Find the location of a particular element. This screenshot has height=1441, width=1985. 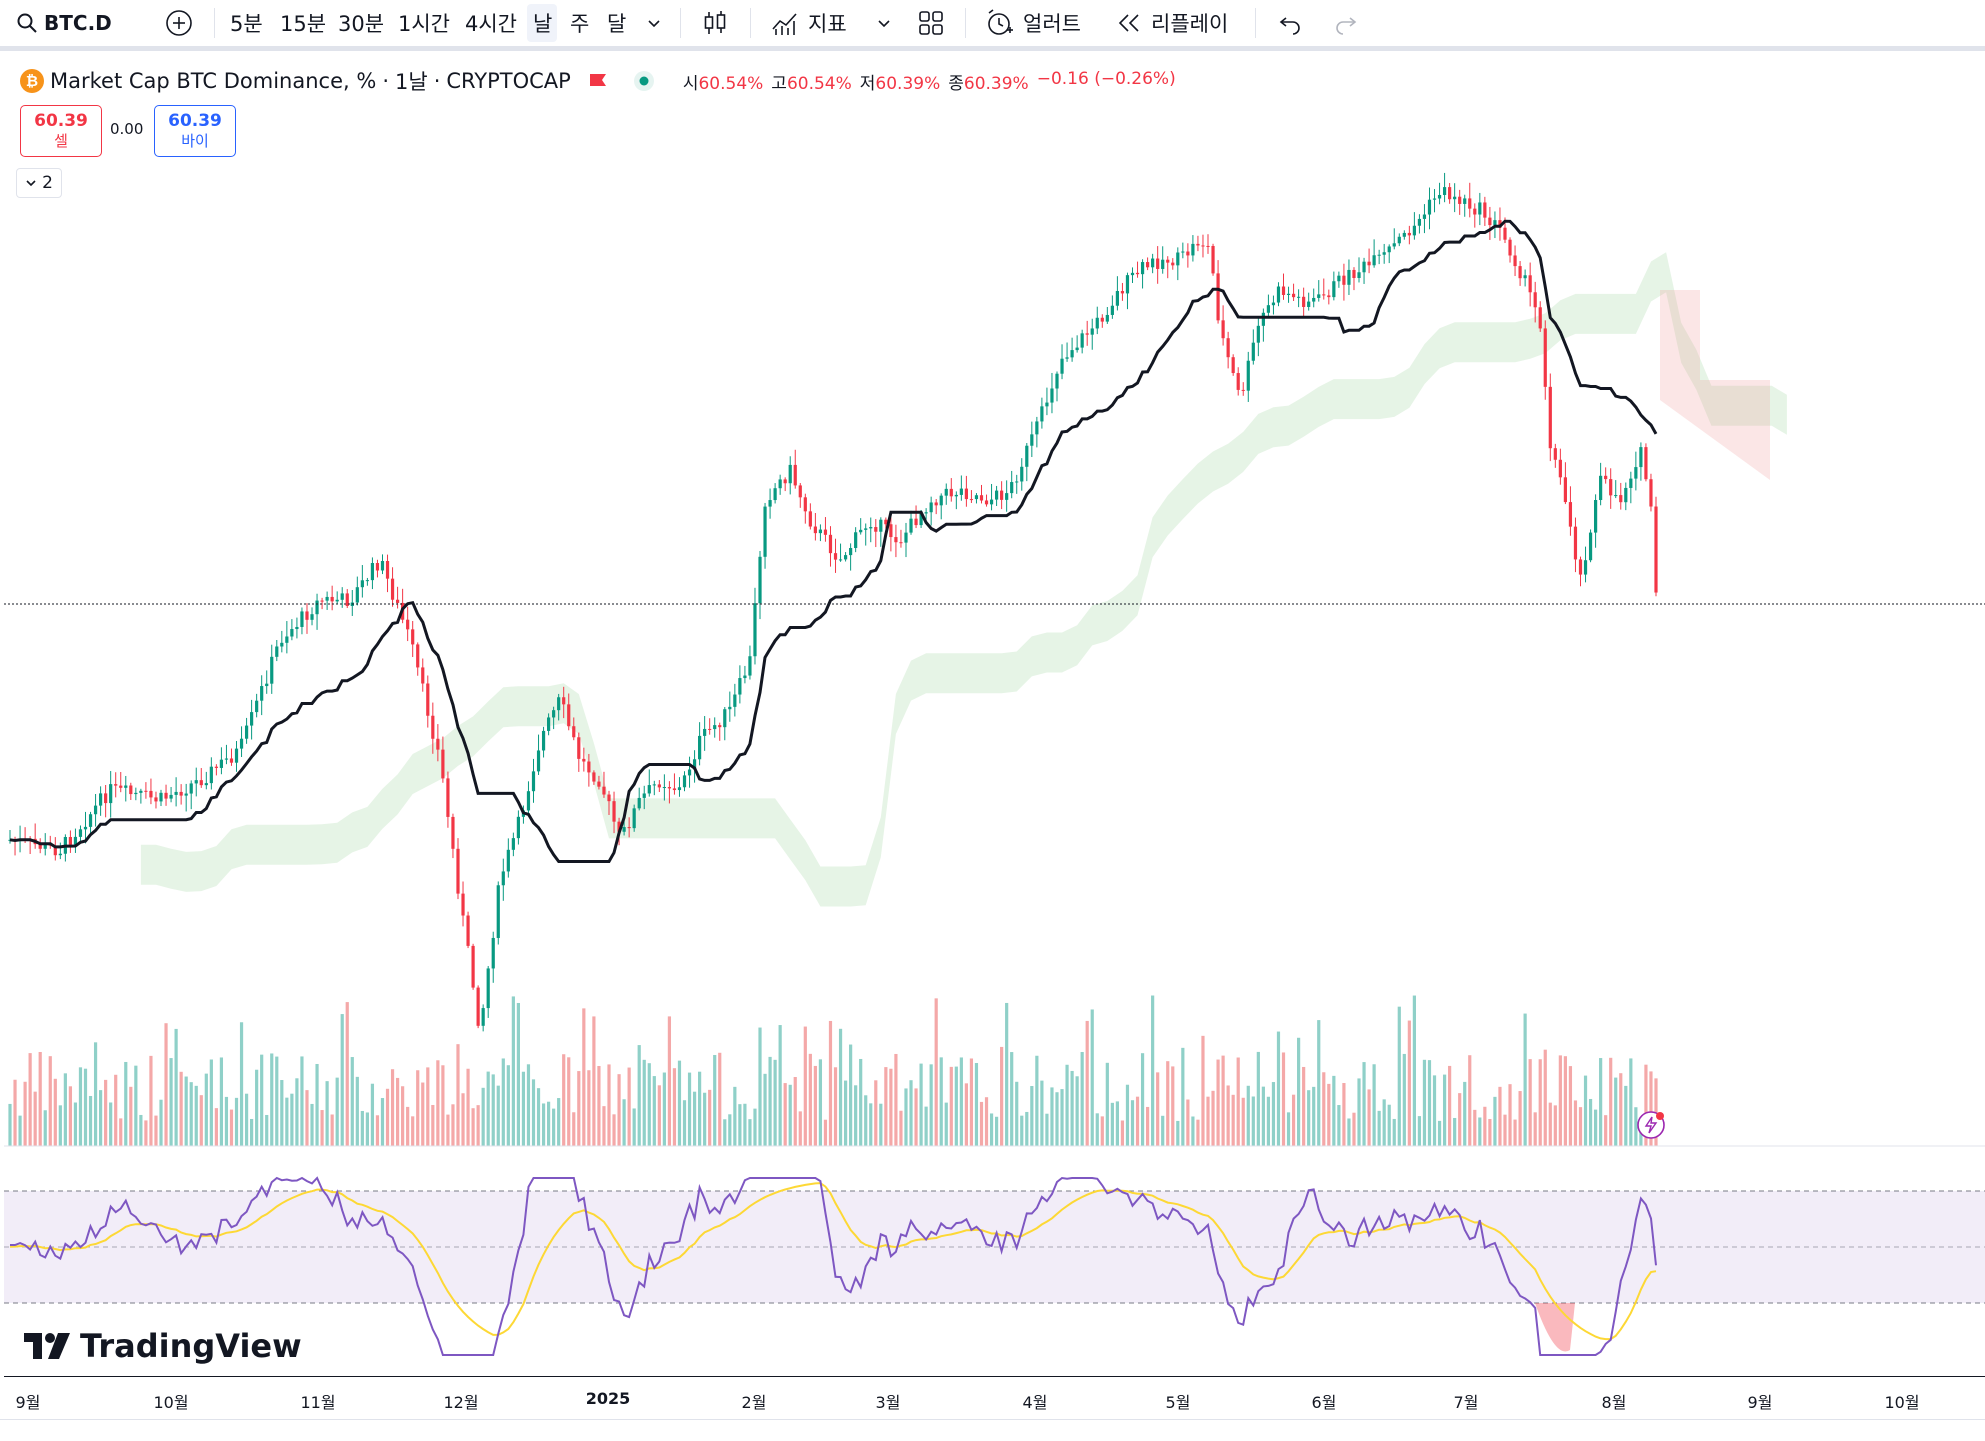

interval-week: 주 is located at coordinates (580, 24).